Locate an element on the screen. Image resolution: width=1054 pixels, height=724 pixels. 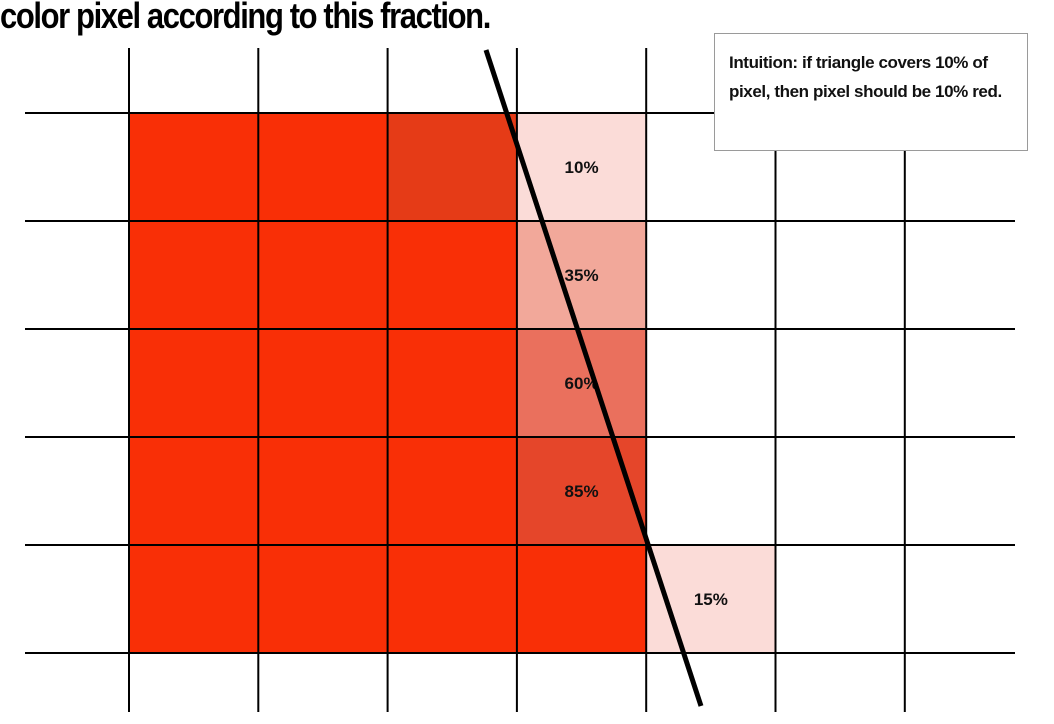
coverage-labels: 10% 35% 60% 85% 15% is located at coordinates (646, 383).